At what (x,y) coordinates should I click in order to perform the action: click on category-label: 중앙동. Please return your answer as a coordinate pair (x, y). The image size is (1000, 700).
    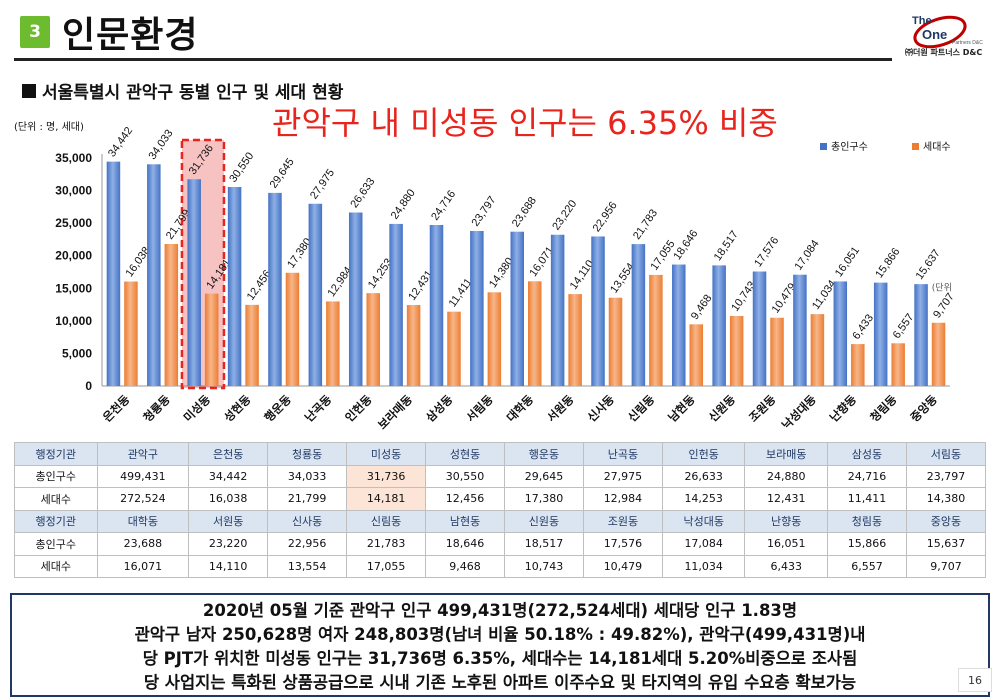
    Looking at the image, I should click on (924, 408).